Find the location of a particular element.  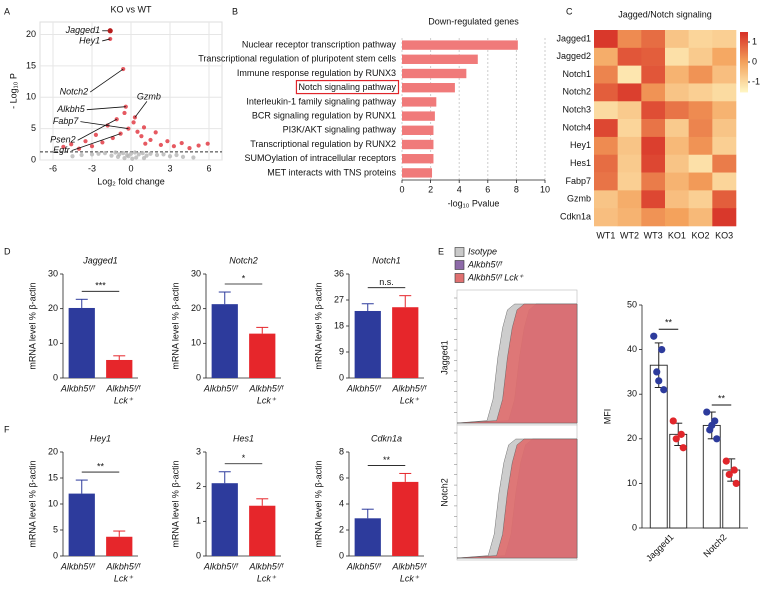

chart-title: Hey1 is located at coordinates (100, 438).